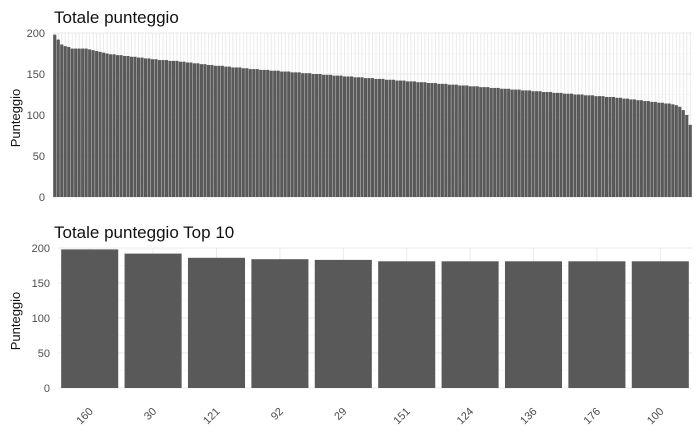 The width and height of the screenshot is (700, 432). What do you see at coordinates (465, 416) in the screenshot?
I see `x-tick-label: 124` at bounding box center [465, 416].